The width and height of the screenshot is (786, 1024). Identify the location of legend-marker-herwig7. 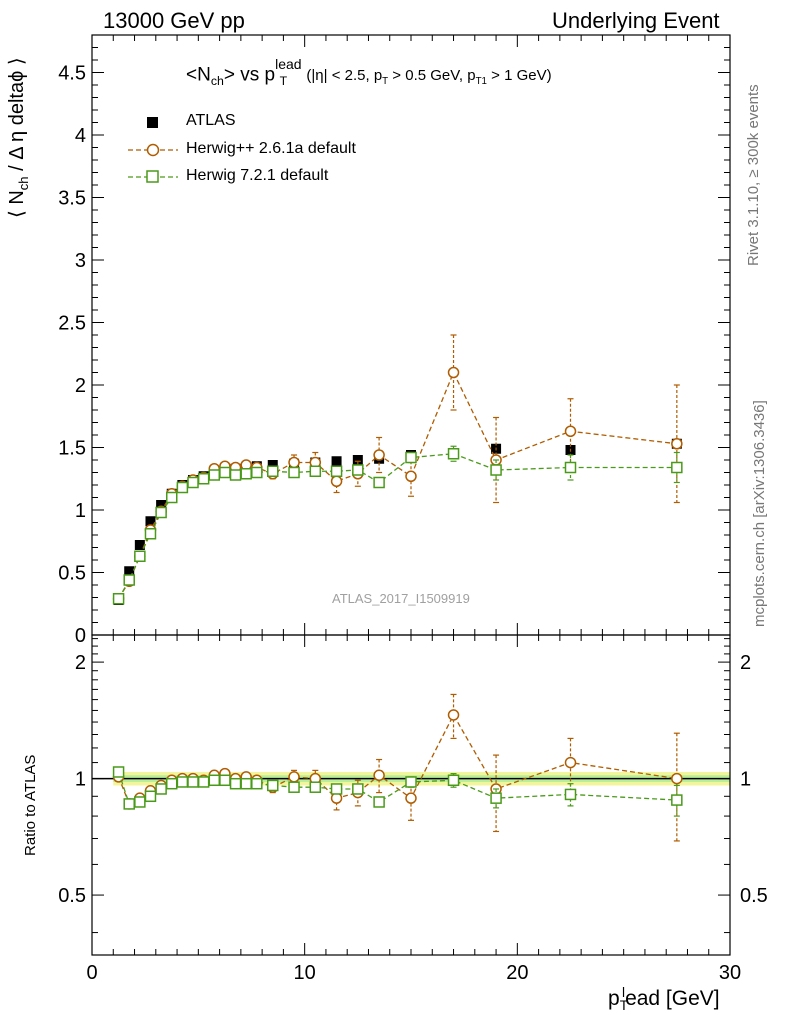
(152, 176).